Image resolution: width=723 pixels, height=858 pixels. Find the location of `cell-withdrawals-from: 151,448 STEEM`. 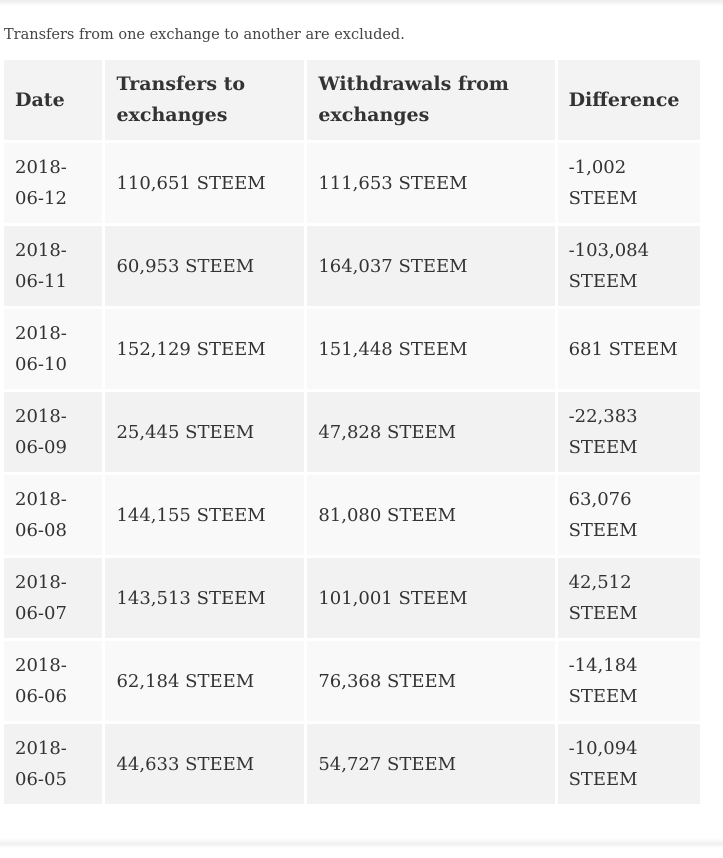

cell-withdrawals-from: 151,448 STEEM is located at coordinates (431, 349).